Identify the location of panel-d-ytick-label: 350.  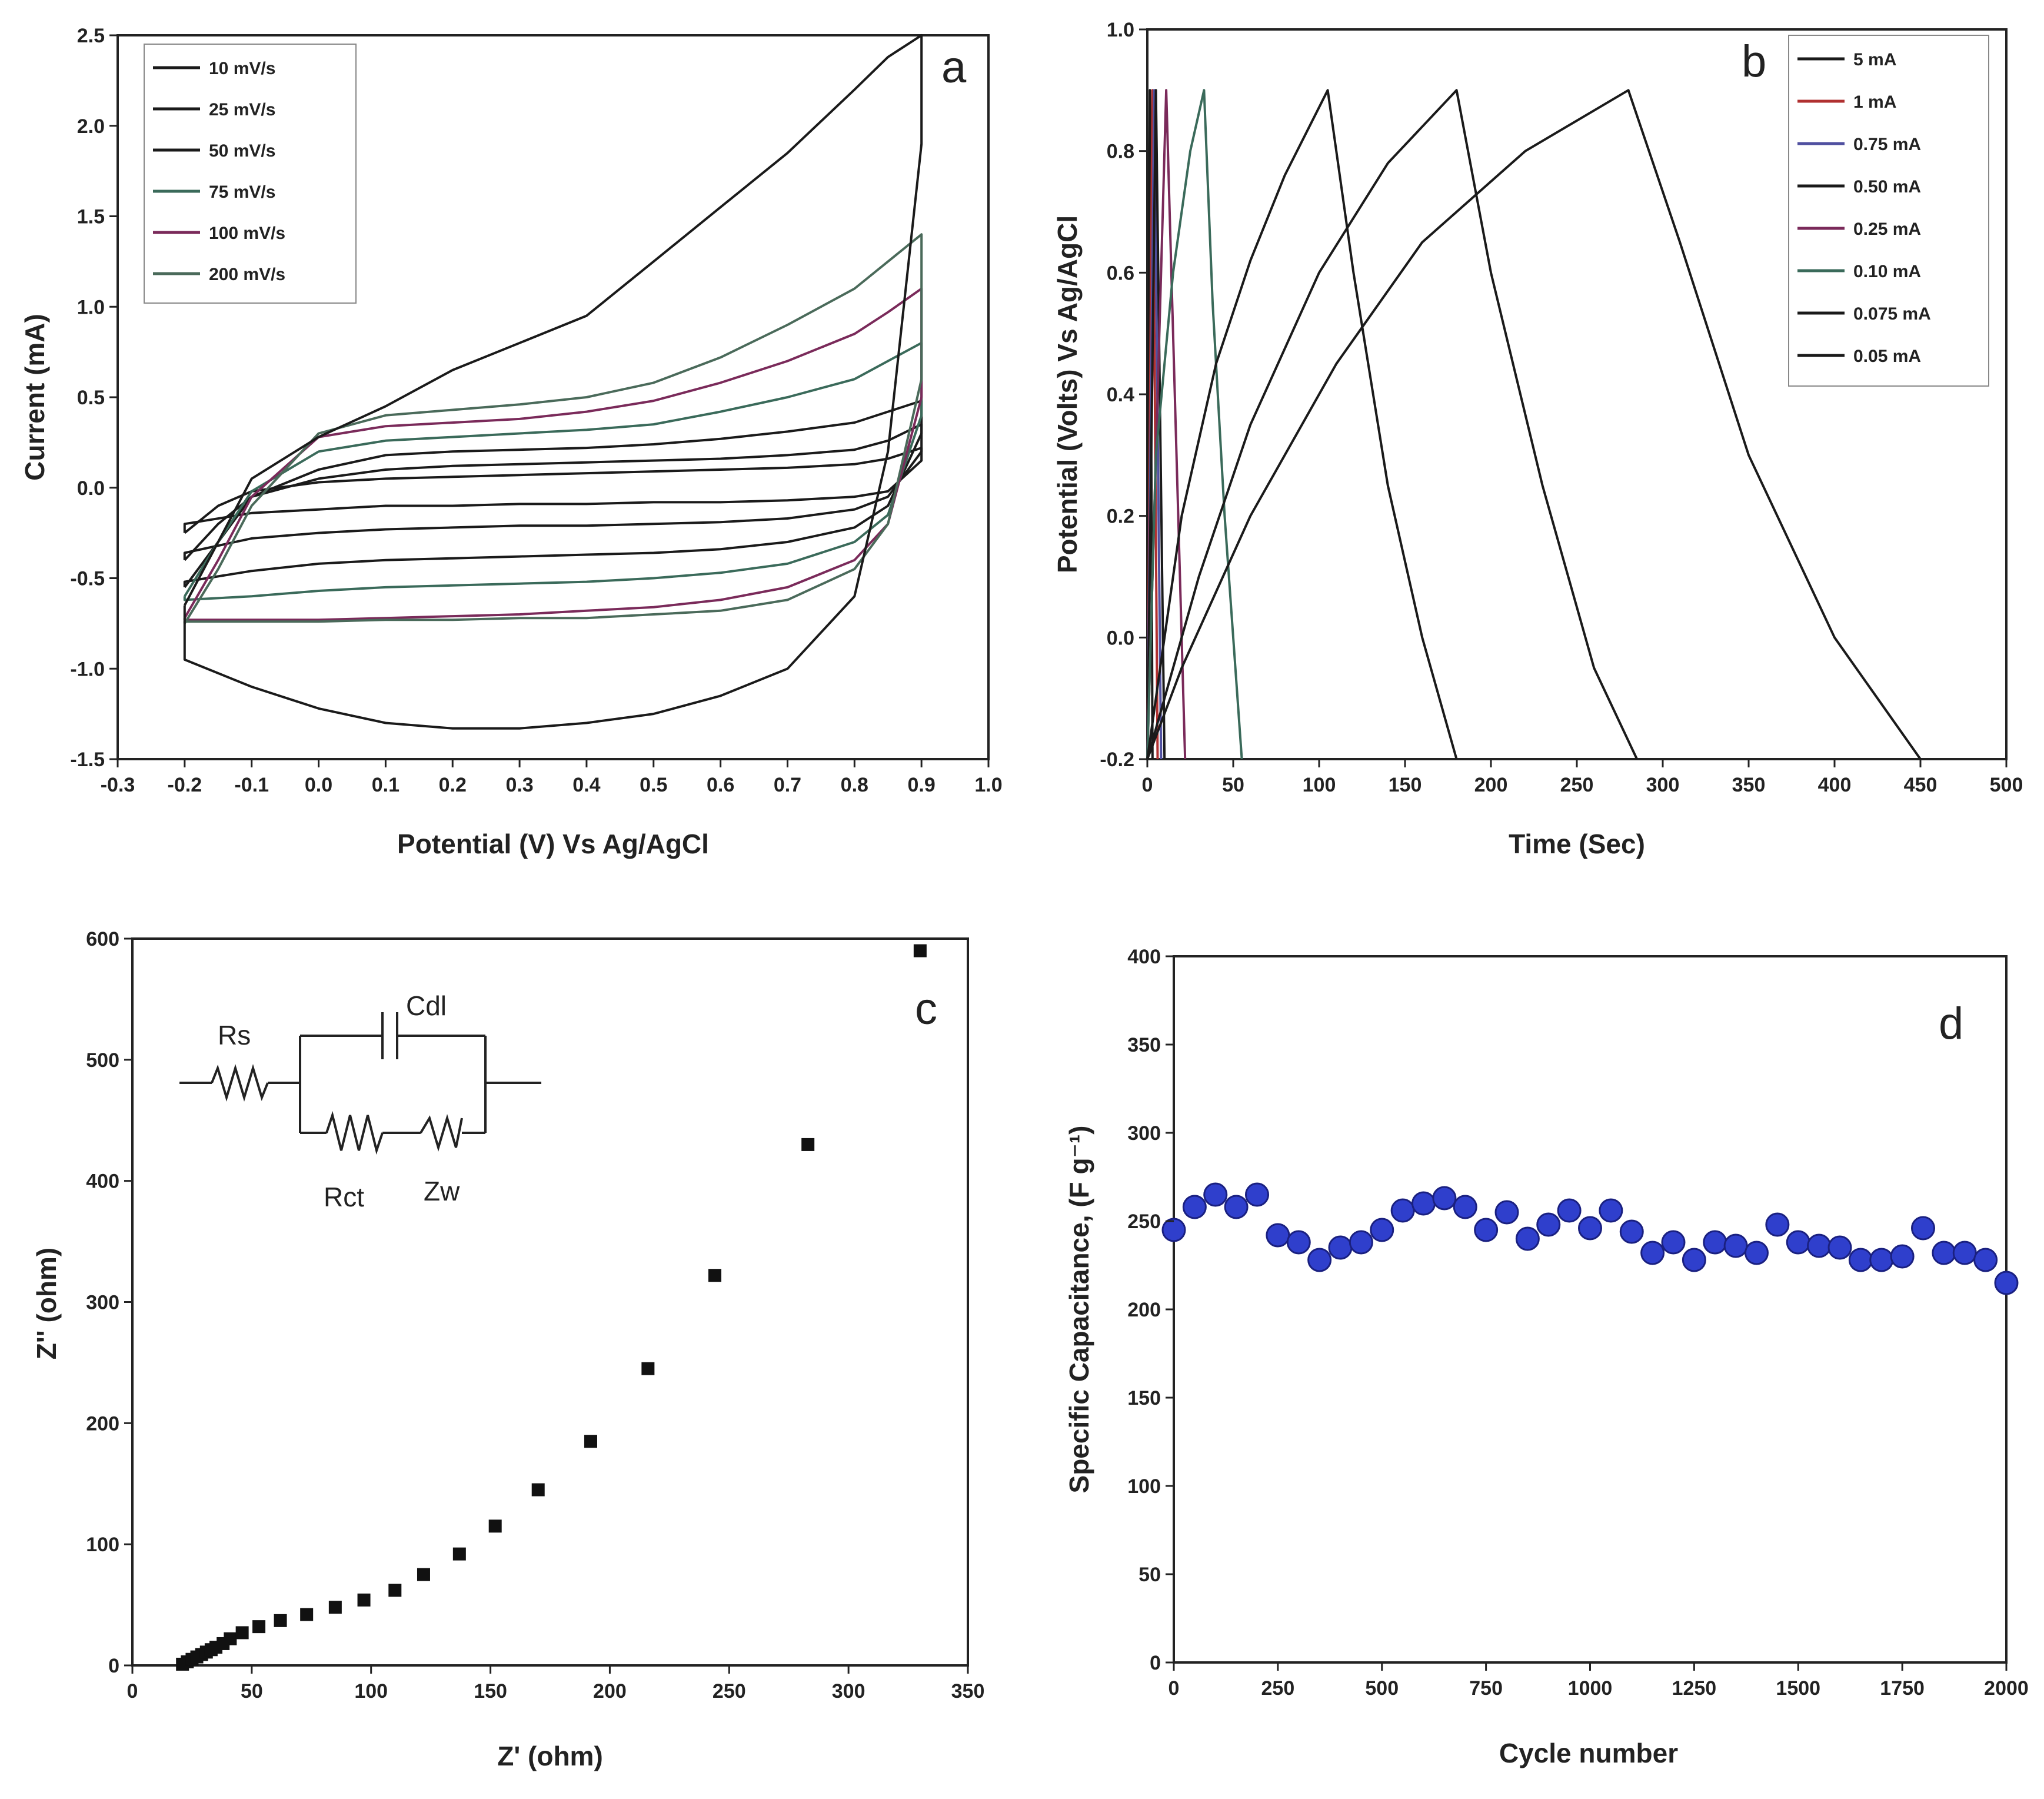
(1144, 1045).